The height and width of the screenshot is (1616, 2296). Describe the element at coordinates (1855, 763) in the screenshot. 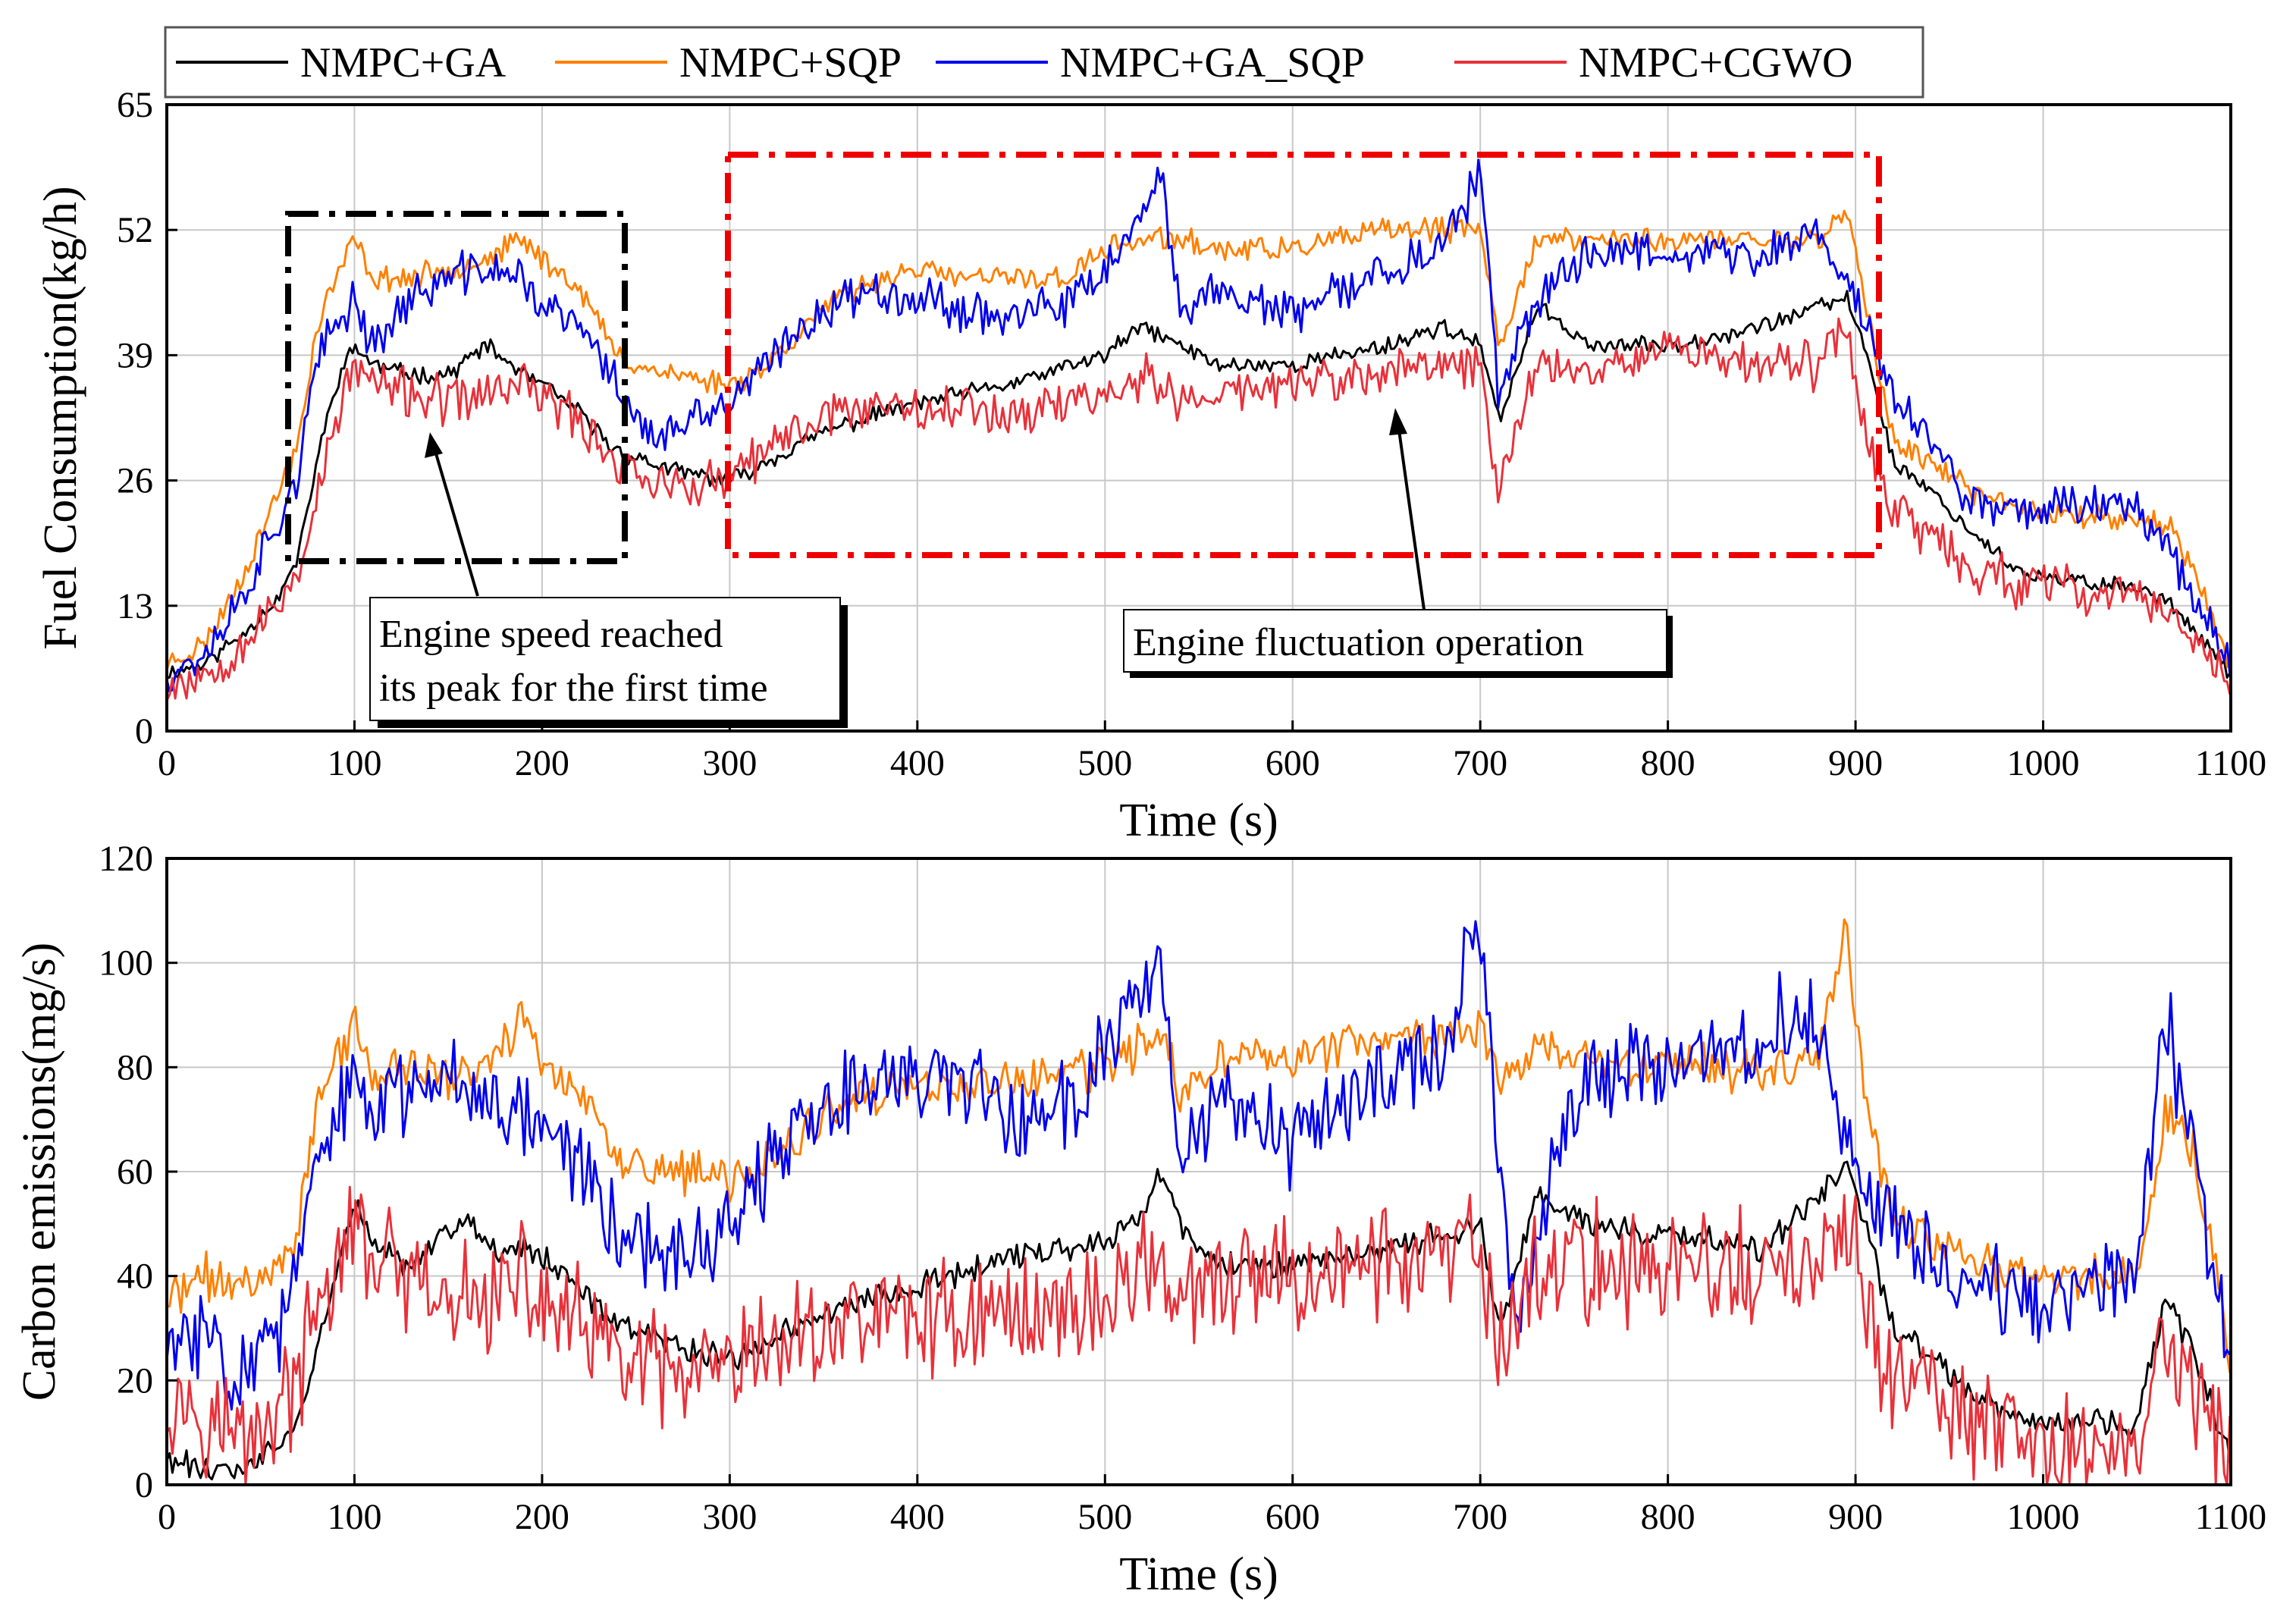

I see `fuel-x-tick-label: 900` at that location.